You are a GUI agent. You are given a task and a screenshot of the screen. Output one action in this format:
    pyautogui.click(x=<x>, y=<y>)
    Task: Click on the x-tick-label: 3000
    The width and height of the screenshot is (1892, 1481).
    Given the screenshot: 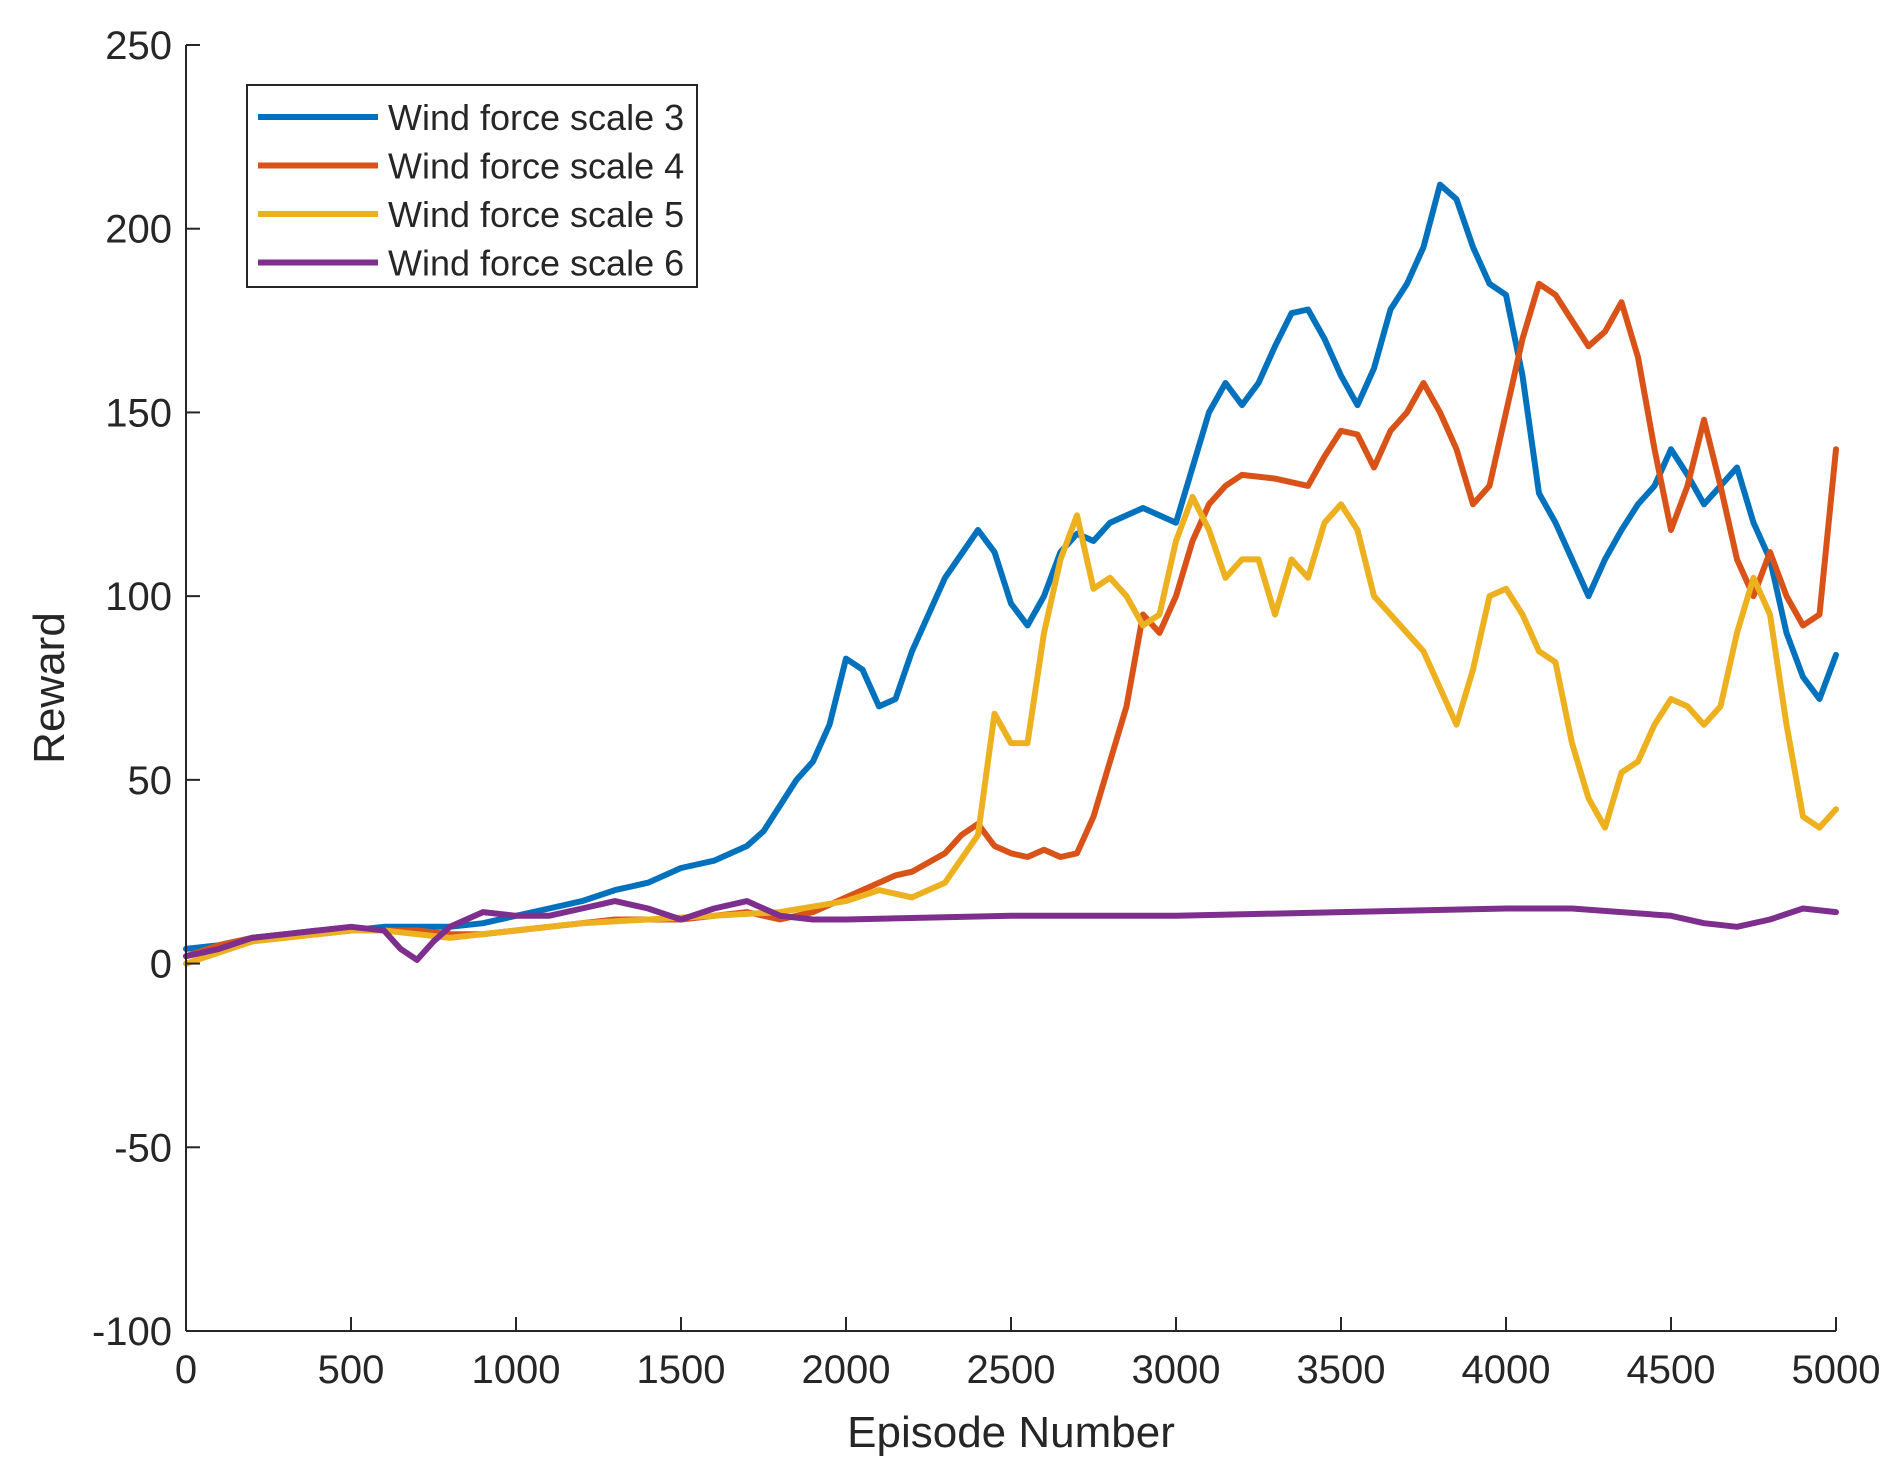 What is the action you would take?
    pyautogui.click(x=1176, y=1370)
    